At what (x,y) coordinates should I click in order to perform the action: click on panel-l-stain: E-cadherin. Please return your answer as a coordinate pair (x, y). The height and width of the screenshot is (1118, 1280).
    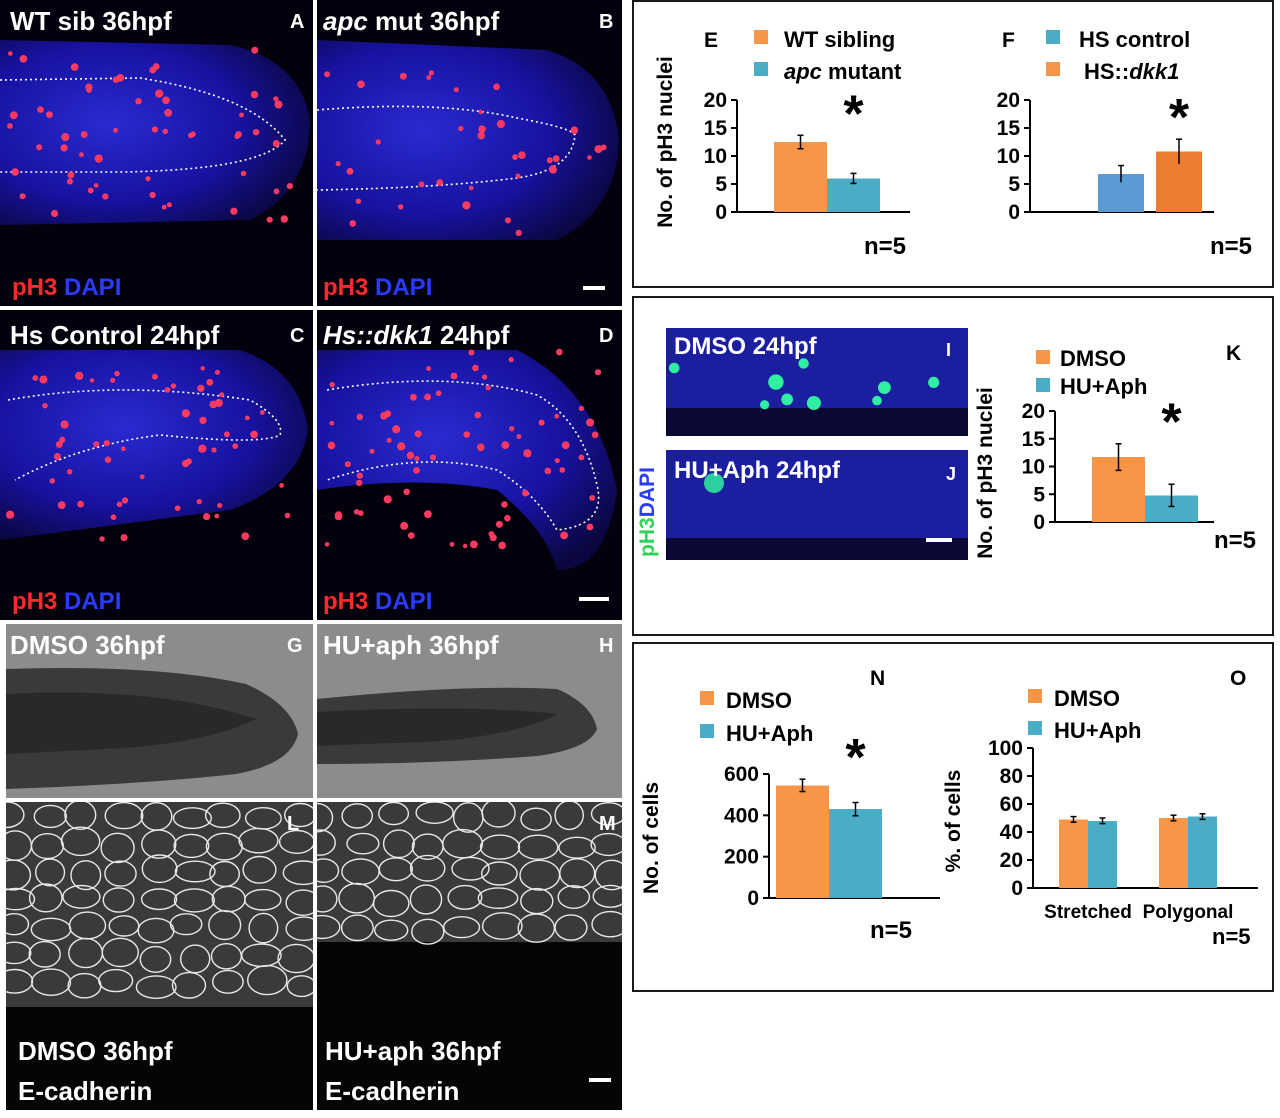
    Looking at the image, I should click on (85, 1091).